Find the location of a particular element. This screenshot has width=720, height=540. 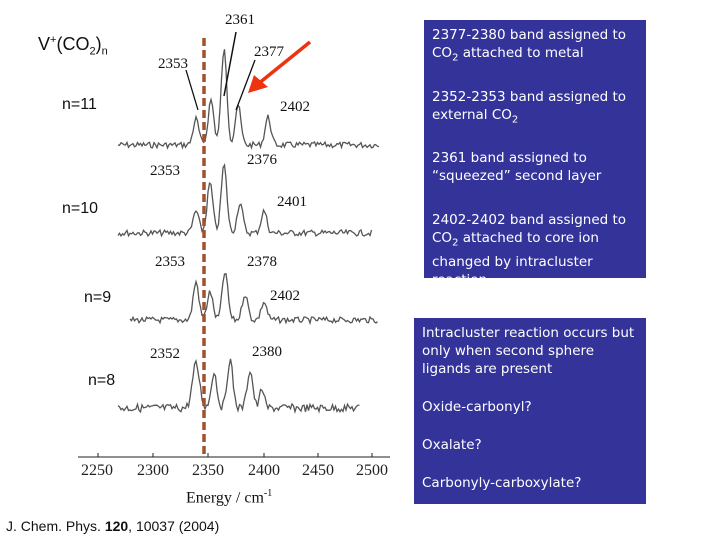

citation: J. Chem. Phys. 120, 10037 (2004) is located at coordinates (113, 526).